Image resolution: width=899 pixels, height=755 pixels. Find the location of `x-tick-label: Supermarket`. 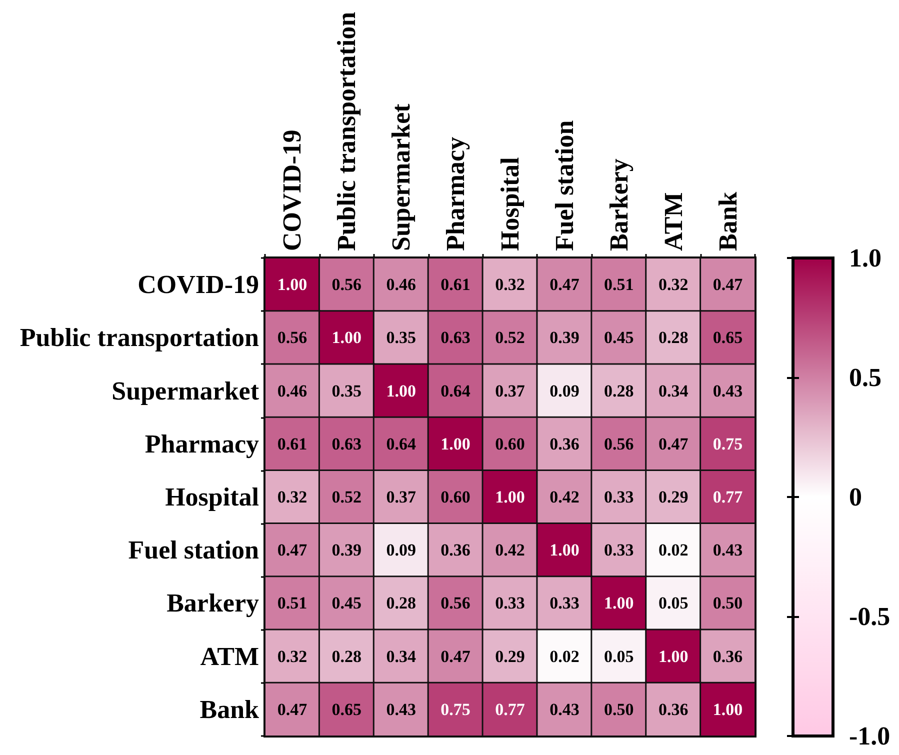

x-tick-label: Supermarket is located at coordinates (401, 177).